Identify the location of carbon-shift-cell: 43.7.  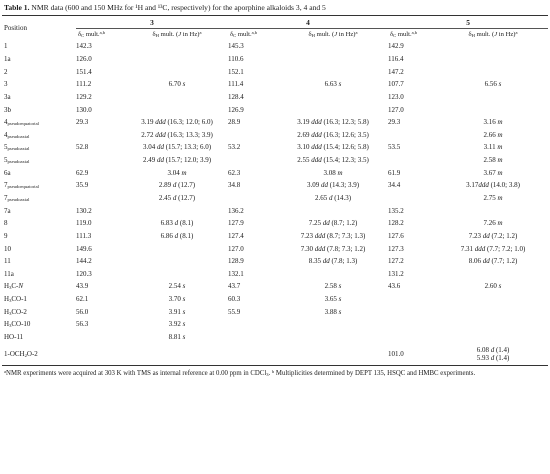
(234, 286).